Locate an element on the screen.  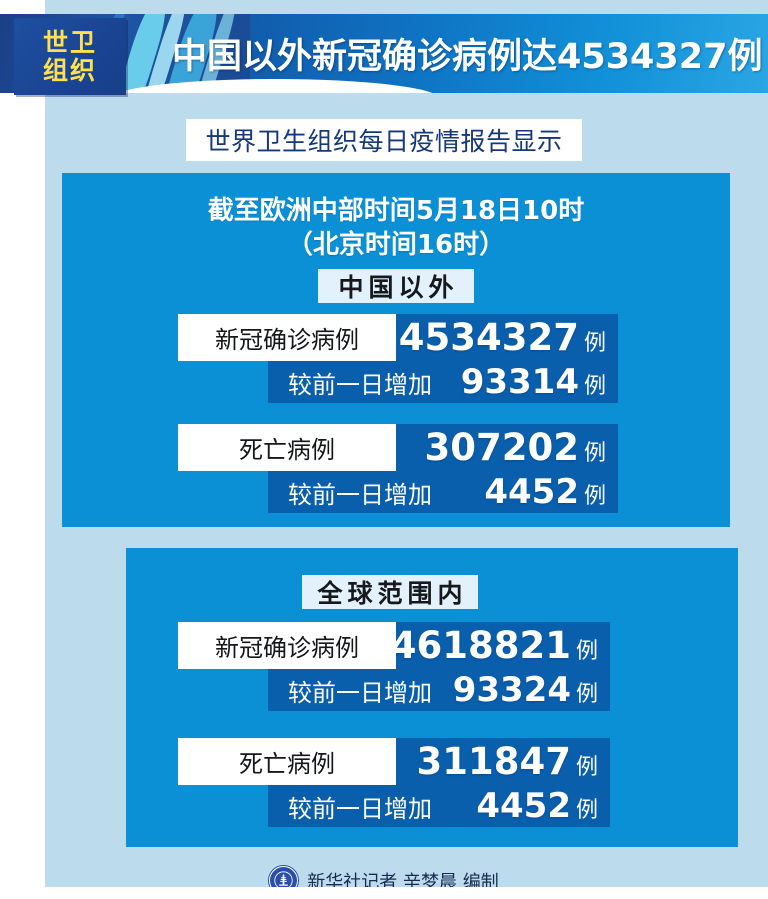
stat-value-wrap: 311847 例 is located at coordinates (507, 761).